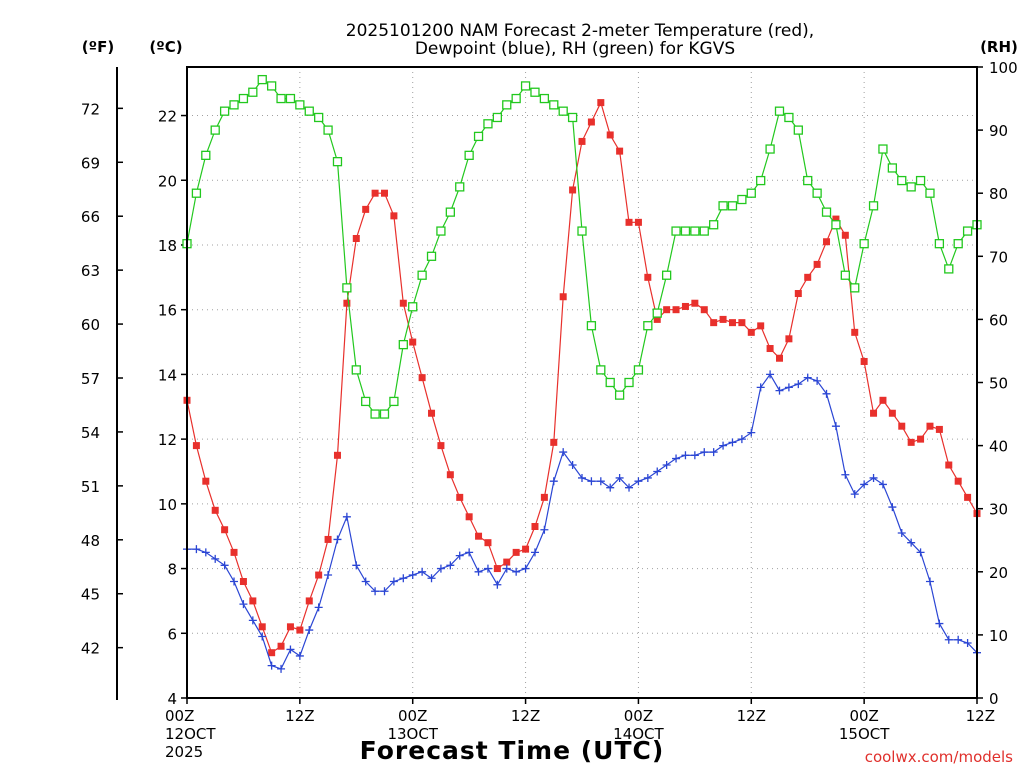 The height and width of the screenshot is (768, 1024). I want to click on celsius-tick-label: 4, so click(172, 699).